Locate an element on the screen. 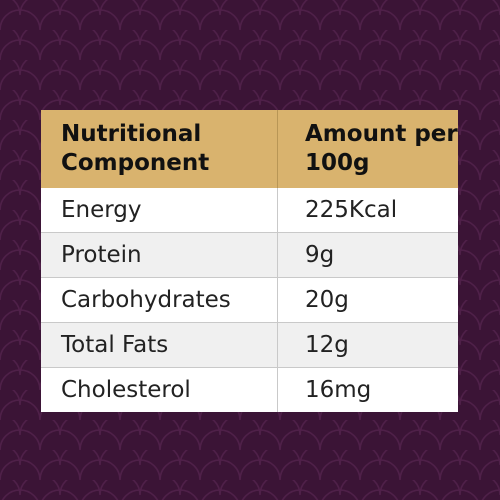 The width and height of the screenshot is (500, 500). row-component: Energy is located at coordinates (159, 210).